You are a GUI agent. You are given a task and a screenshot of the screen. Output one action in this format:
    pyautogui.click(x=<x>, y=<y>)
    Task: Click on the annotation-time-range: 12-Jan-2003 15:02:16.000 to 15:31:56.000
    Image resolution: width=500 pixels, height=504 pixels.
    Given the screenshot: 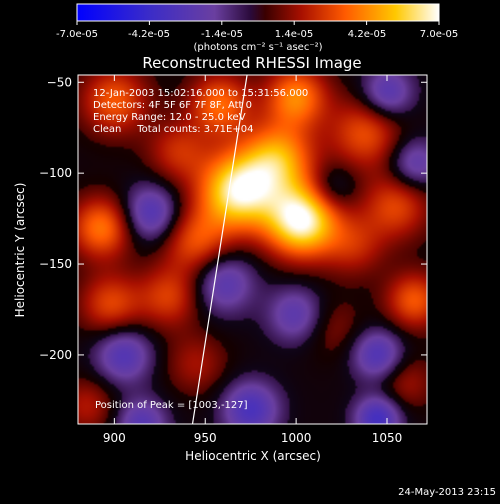 What is the action you would take?
    pyautogui.click(x=200, y=93)
    